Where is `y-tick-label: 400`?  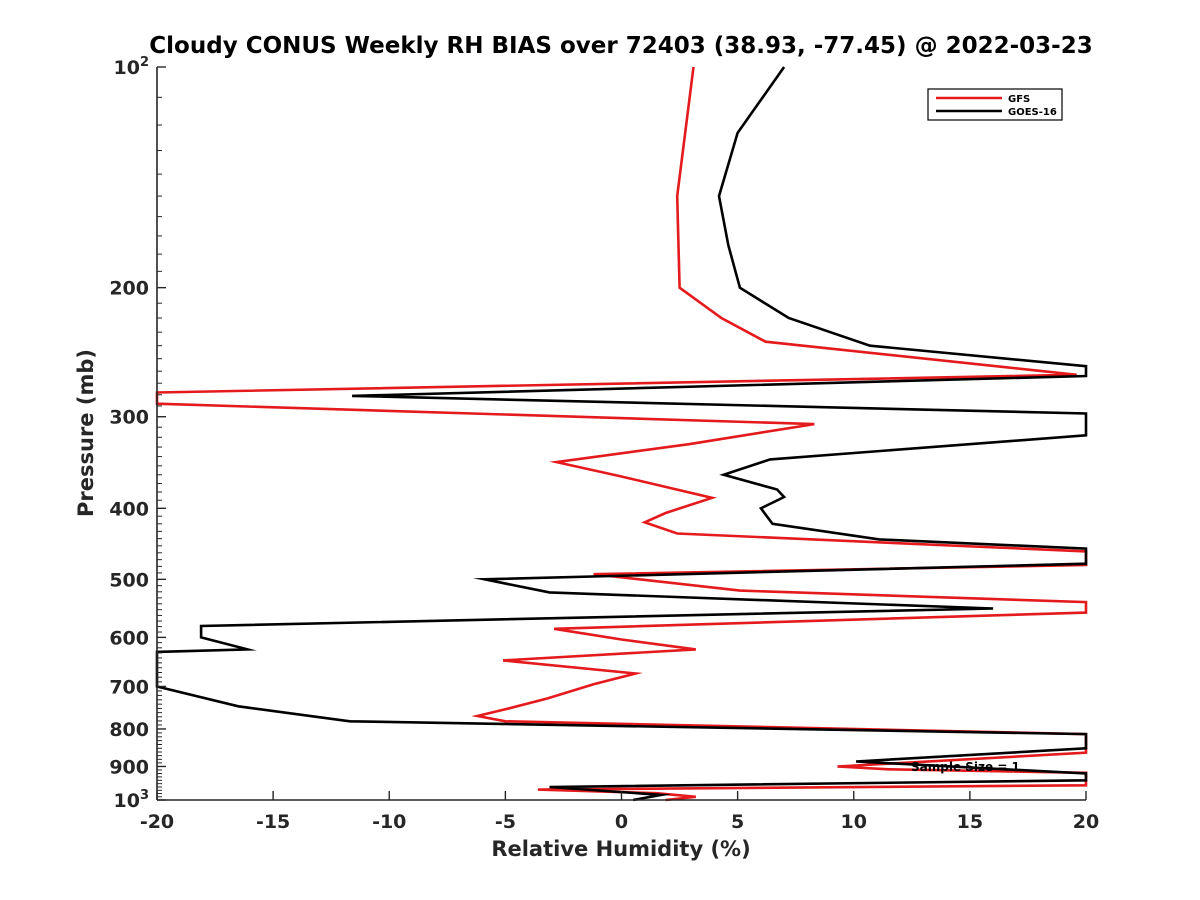 y-tick-label: 400 is located at coordinates (129, 509).